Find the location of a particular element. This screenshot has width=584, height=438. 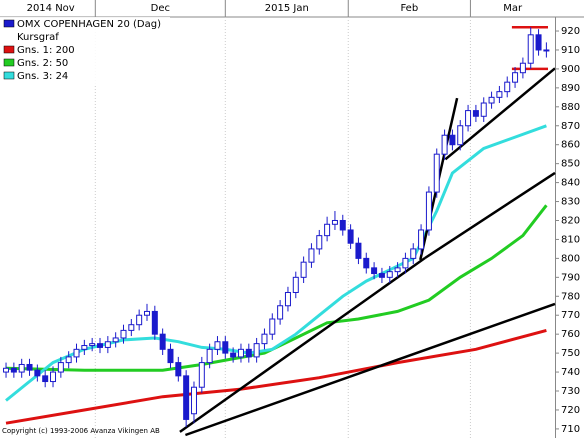

y-tick-label: 900 is located at coordinates (570, 69).